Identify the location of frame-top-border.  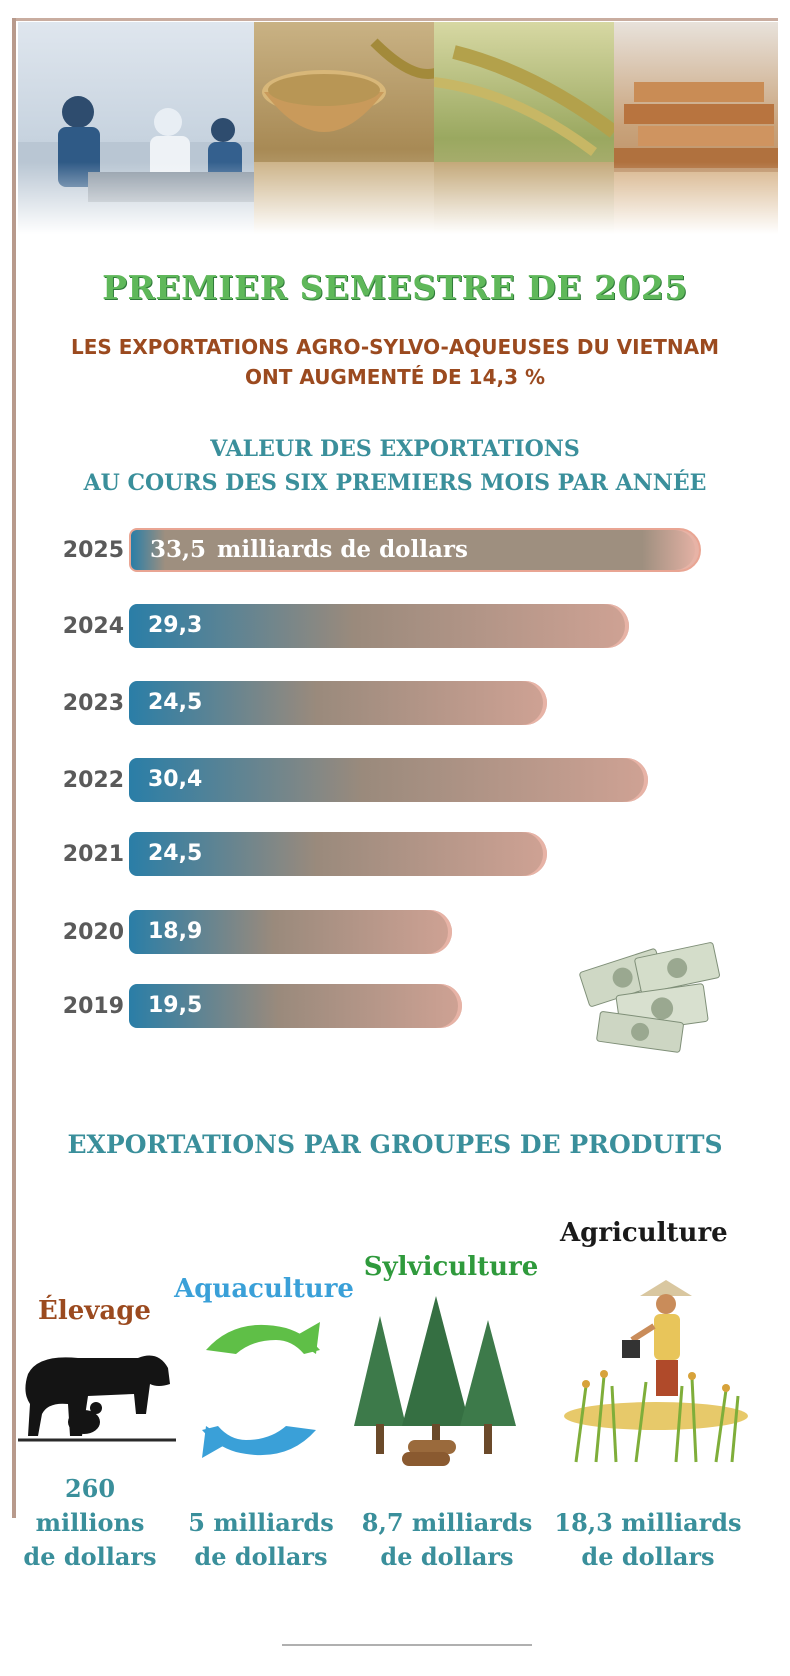
(395, 19).